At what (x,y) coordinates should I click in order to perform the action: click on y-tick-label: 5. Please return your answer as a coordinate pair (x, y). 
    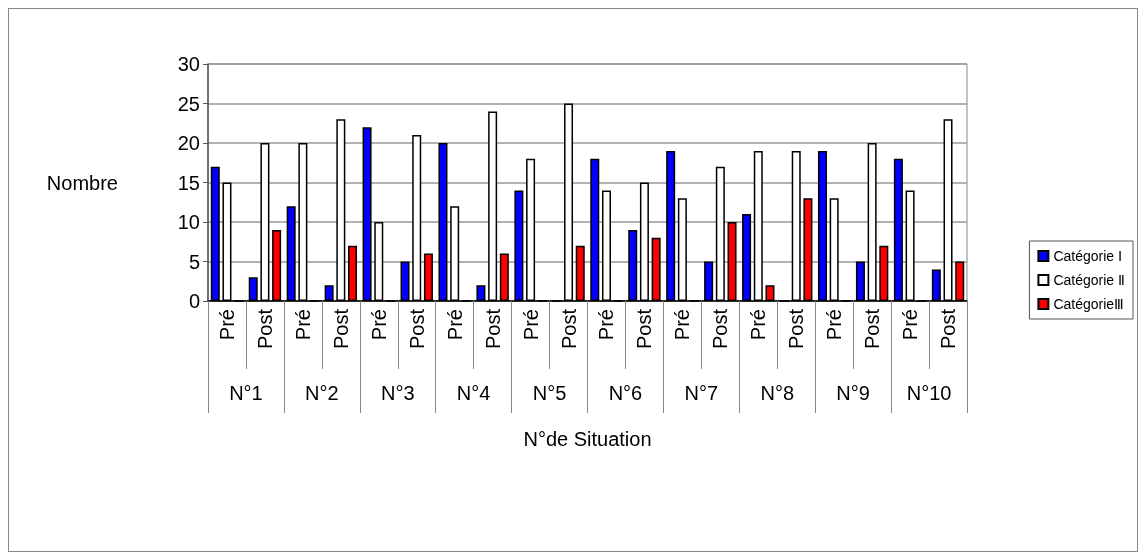
    Looking at the image, I should click on (194, 261).